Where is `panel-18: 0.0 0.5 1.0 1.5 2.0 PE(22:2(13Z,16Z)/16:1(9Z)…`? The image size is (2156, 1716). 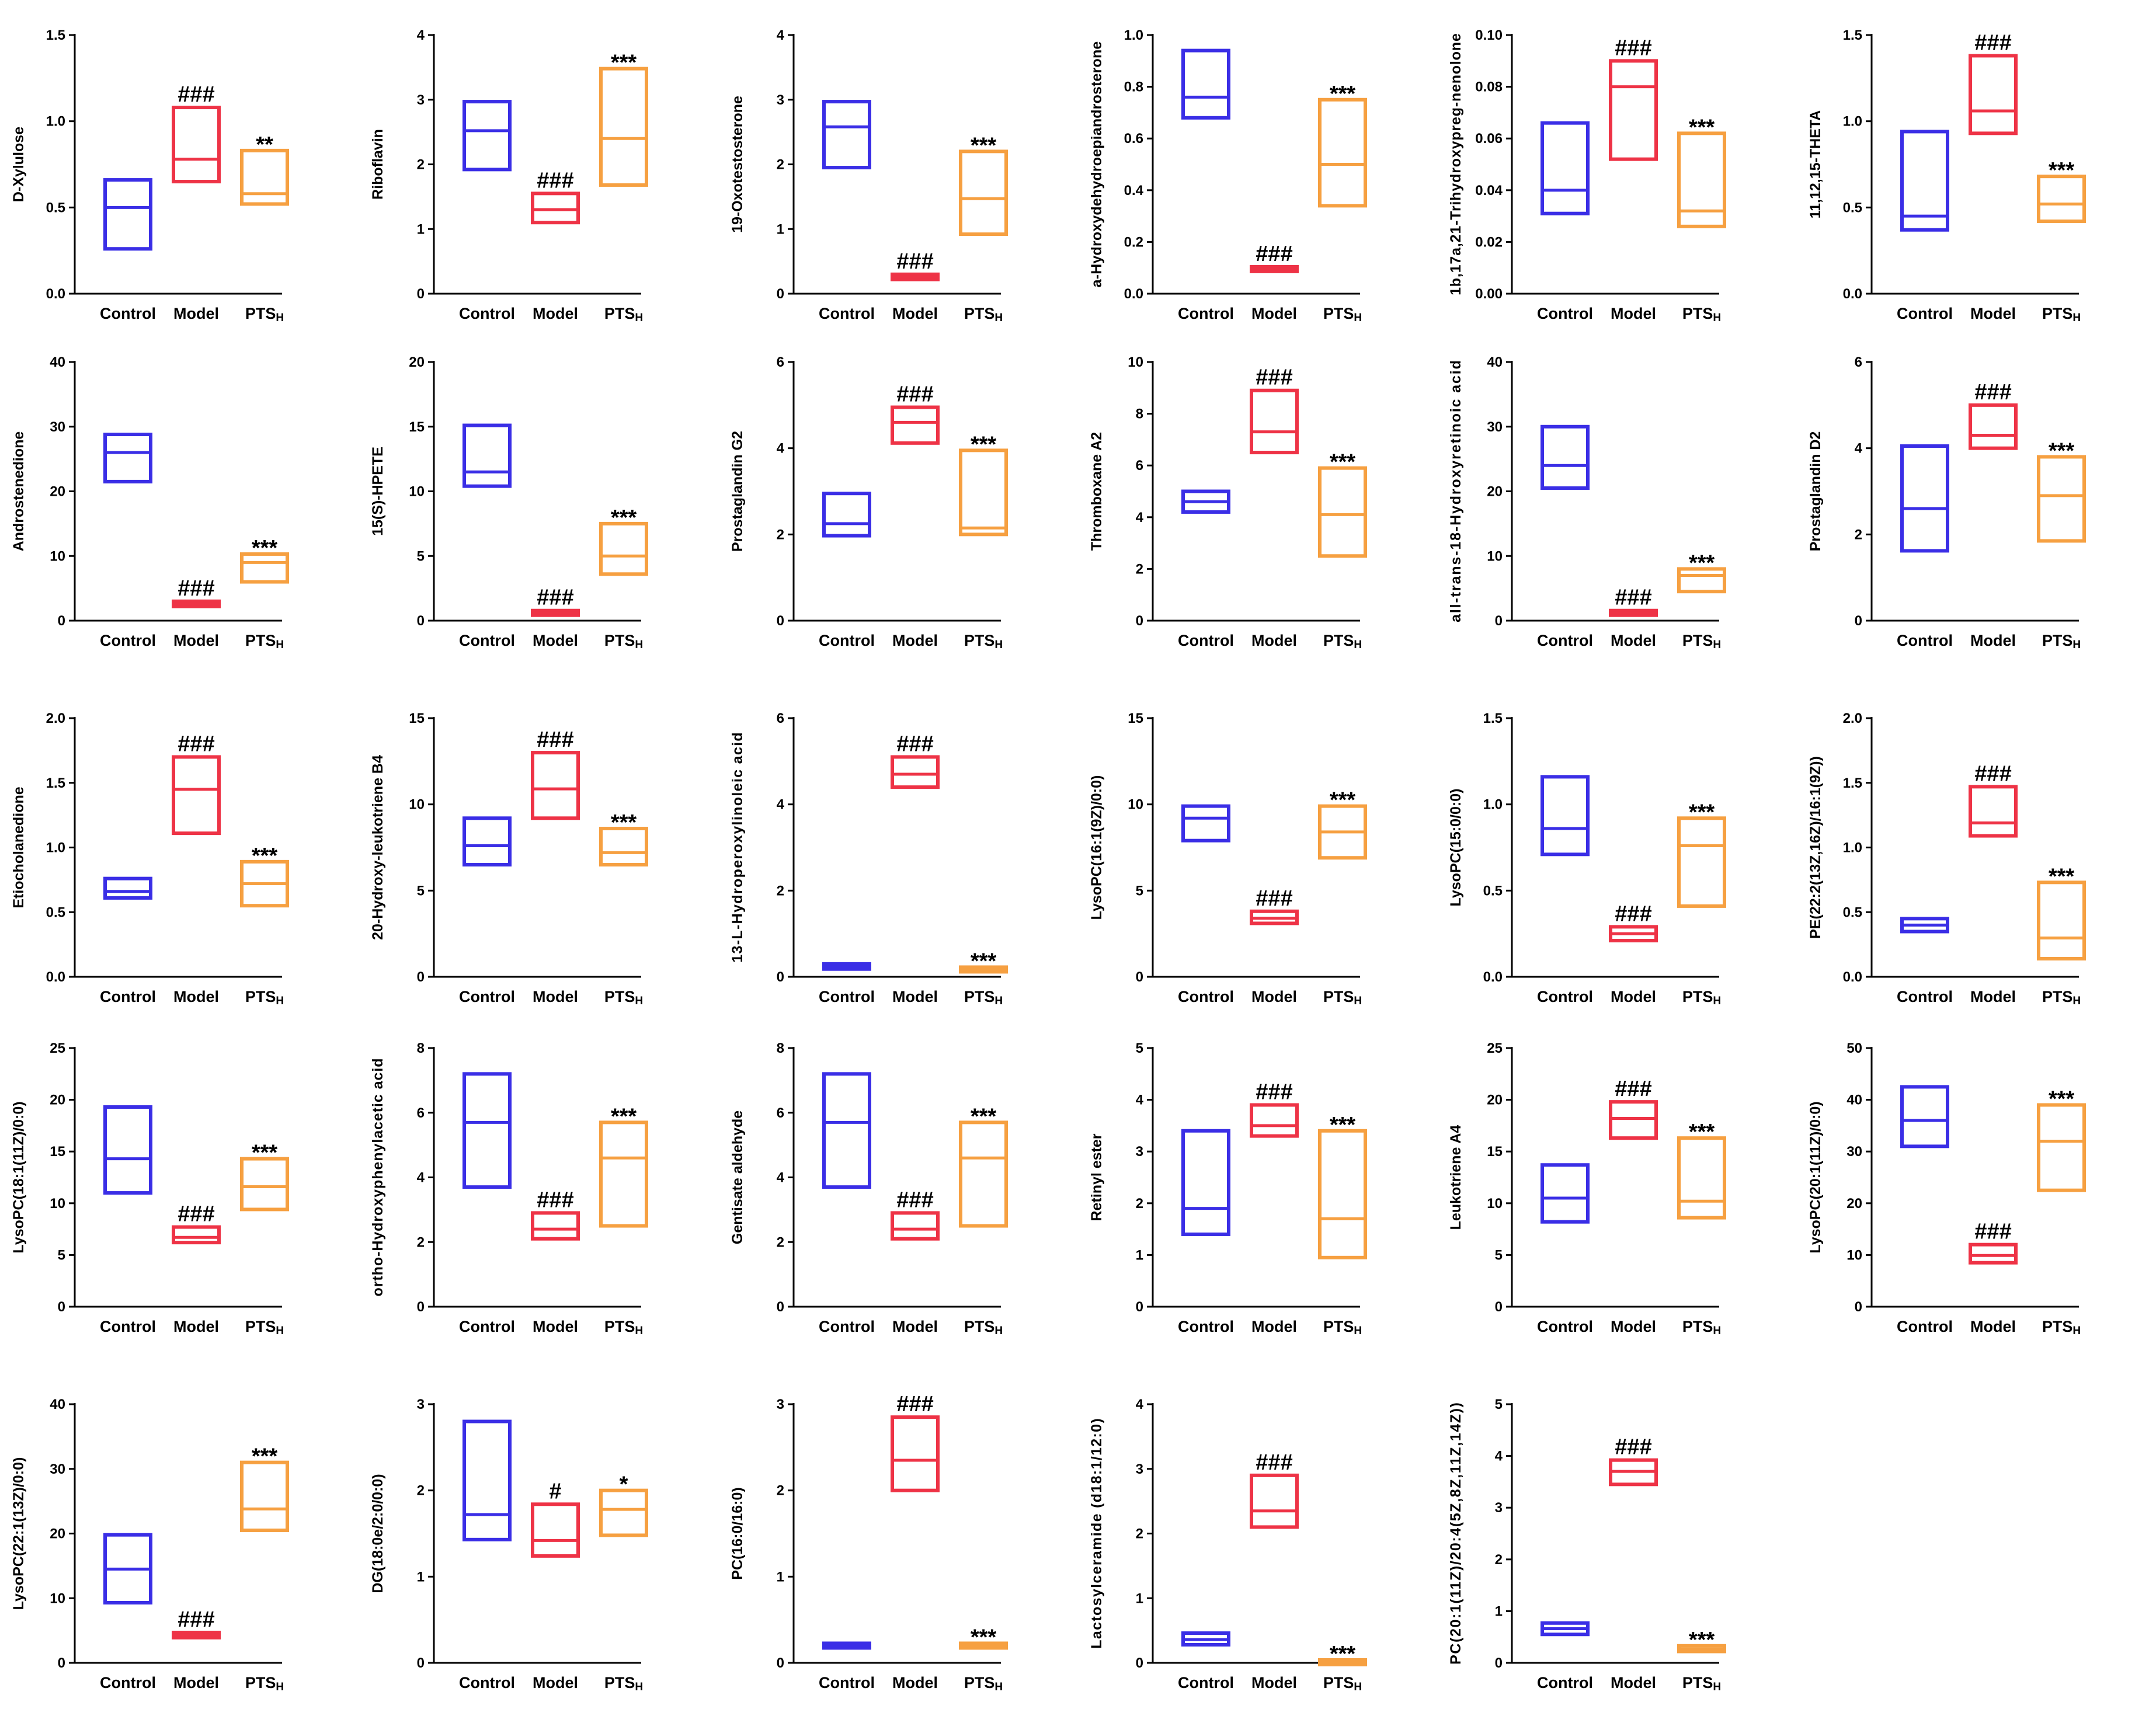
panel-18: 0.0 0.5 1.0 1.5 2.0 PE(22:2(13Z,16Z)/16:1(9Z)… is located at coordinates (1947, 859).